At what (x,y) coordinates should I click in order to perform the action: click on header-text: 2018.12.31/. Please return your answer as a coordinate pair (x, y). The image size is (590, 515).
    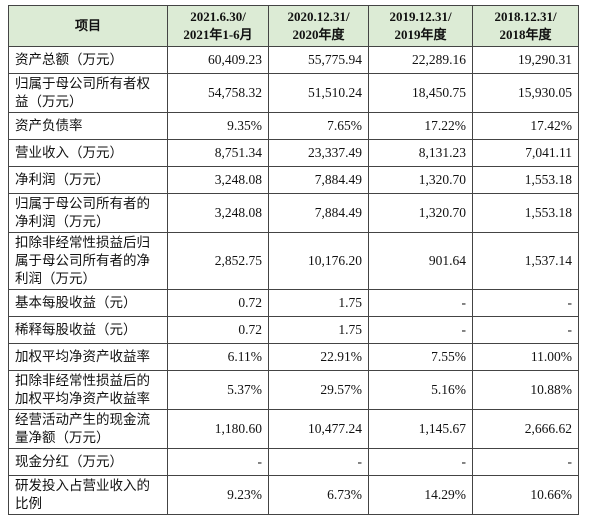
    Looking at the image, I should click on (525, 16).